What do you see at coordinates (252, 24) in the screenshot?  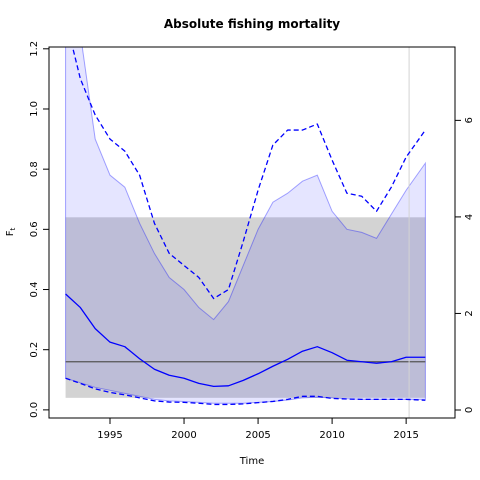 I see `chart-title: Absolute fishing mortality` at bounding box center [252, 24].